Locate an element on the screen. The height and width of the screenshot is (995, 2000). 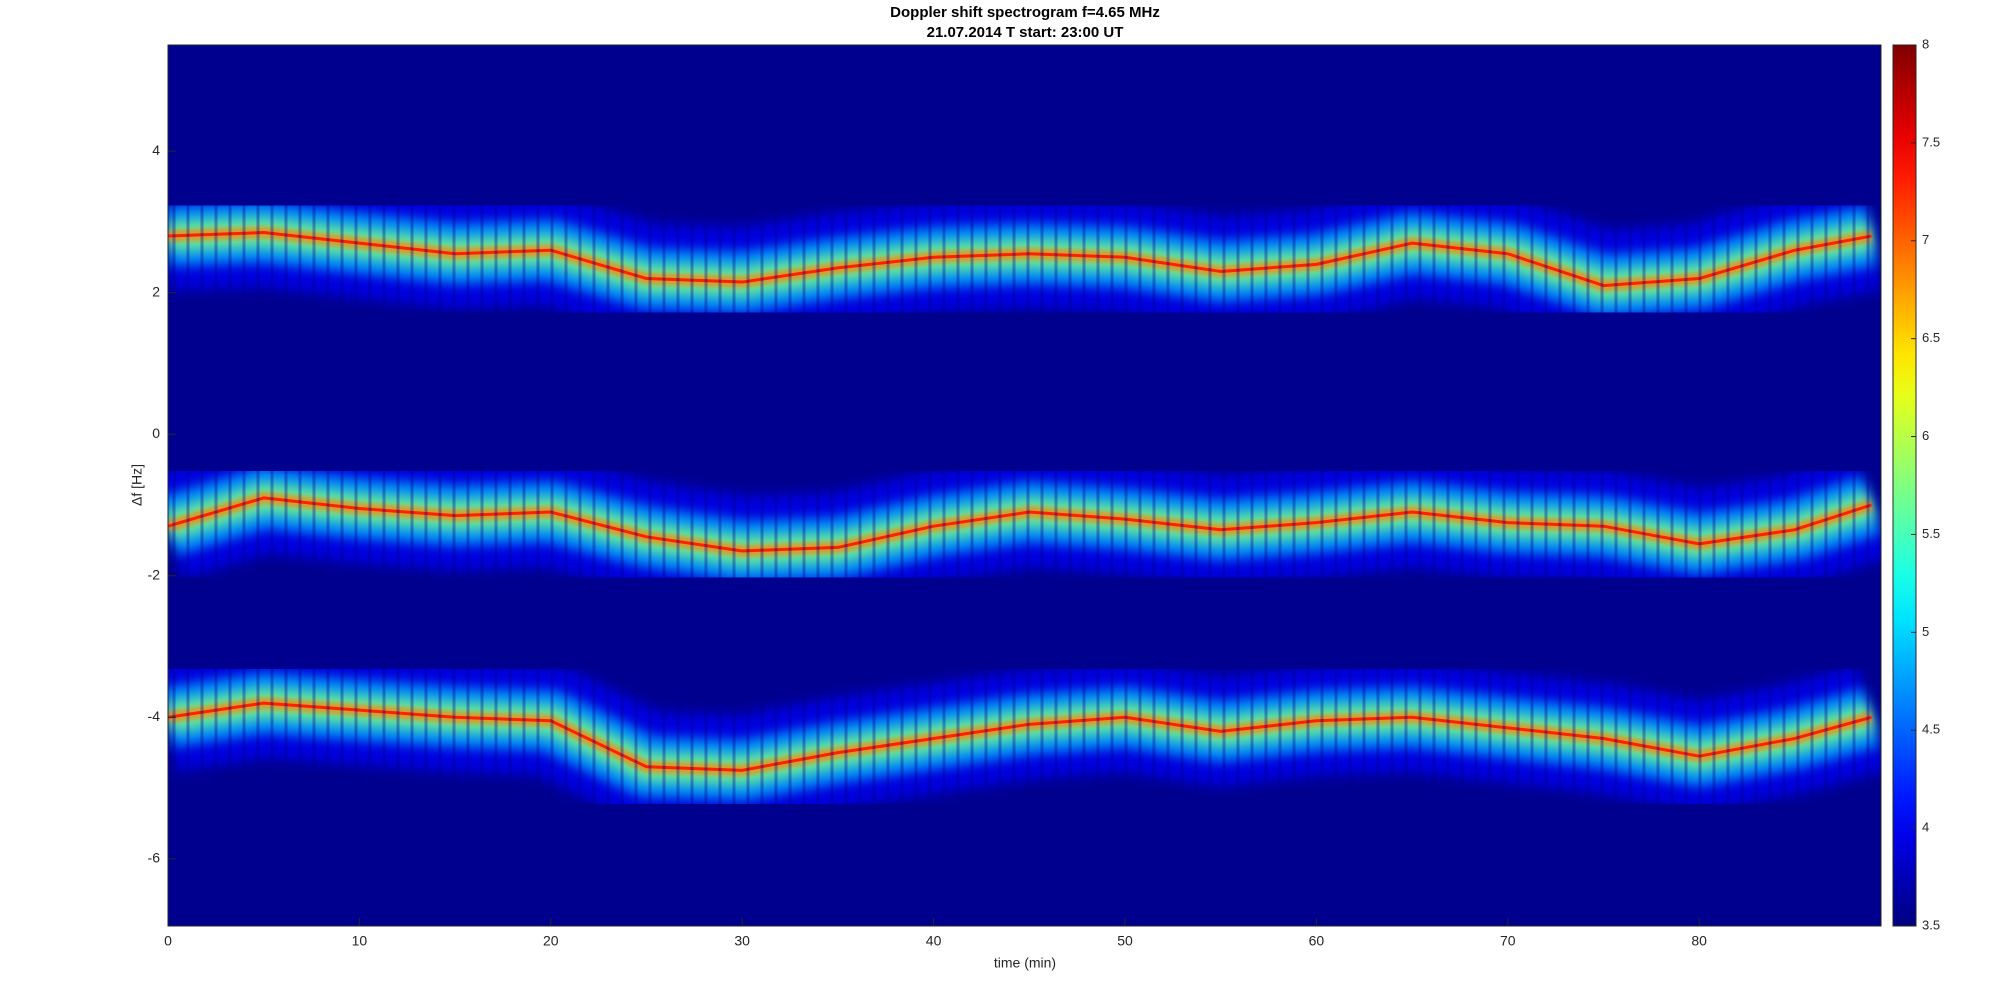
colorbar-tick-label: 8 is located at coordinates (1925, 43).